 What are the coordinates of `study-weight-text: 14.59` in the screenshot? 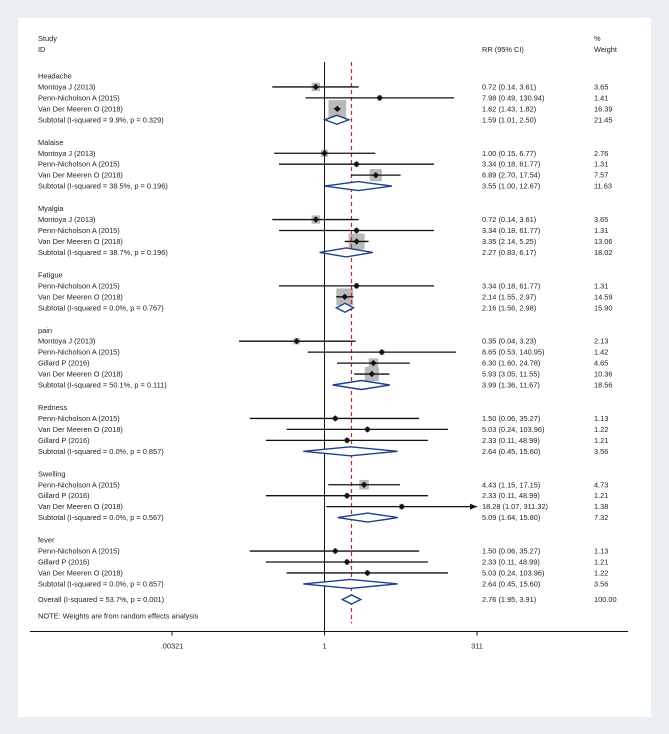 It's located at (603, 296).